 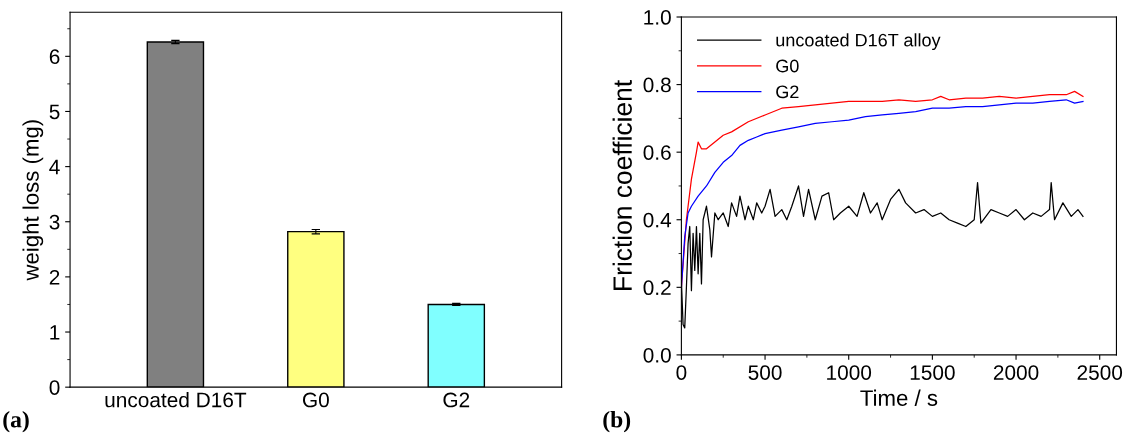 I want to click on x-tick-label: 2500, so click(x=1100, y=372).